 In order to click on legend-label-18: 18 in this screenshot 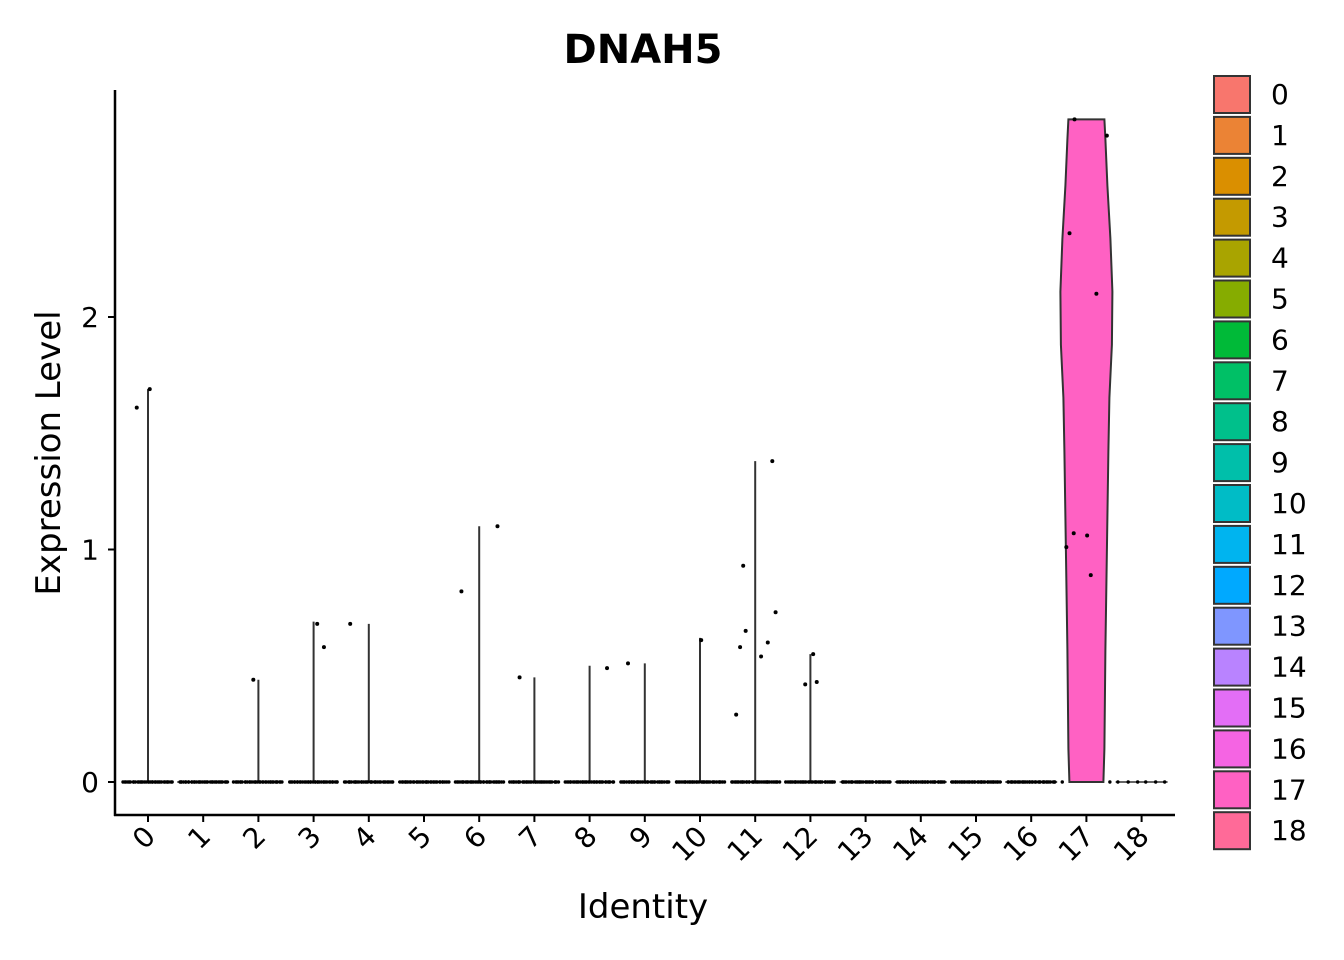, I will do `click(1289, 830)`.